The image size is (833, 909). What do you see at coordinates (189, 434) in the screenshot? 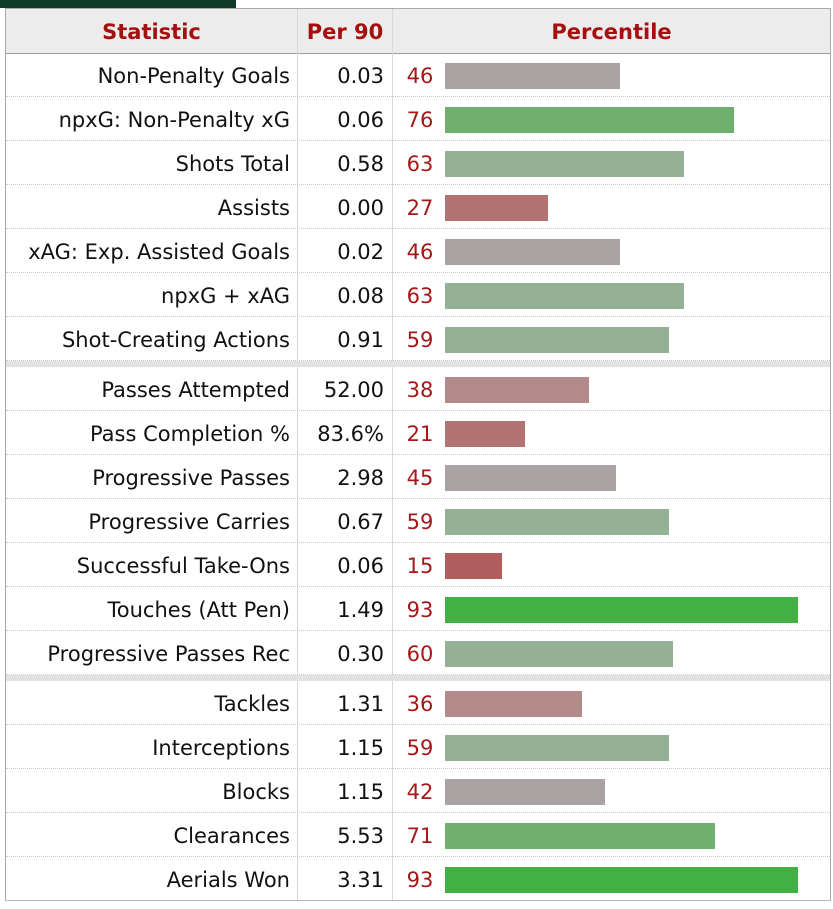
I see `statistic-label: Pass Completion %` at bounding box center [189, 434].